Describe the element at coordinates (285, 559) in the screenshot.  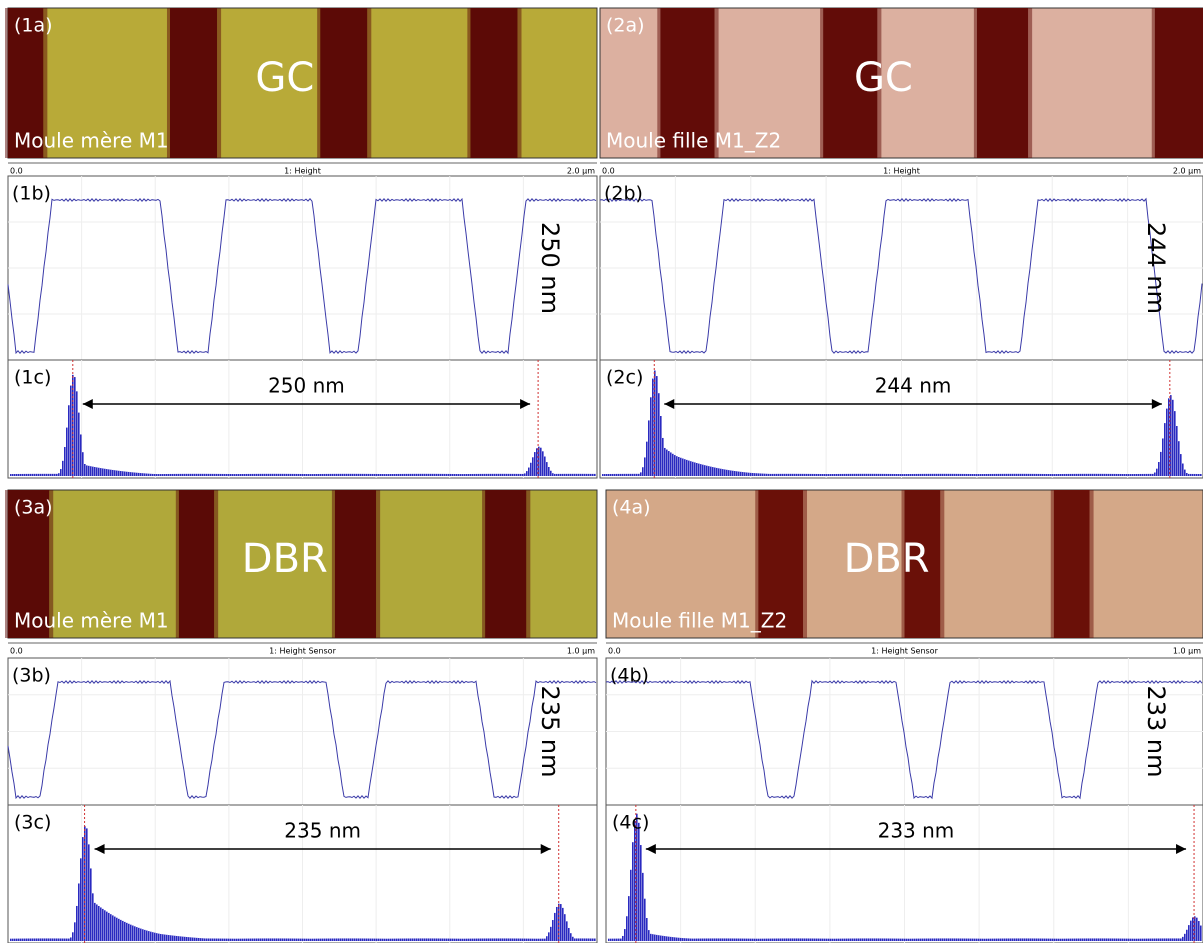
I see `sample-label: DBR` at that location.